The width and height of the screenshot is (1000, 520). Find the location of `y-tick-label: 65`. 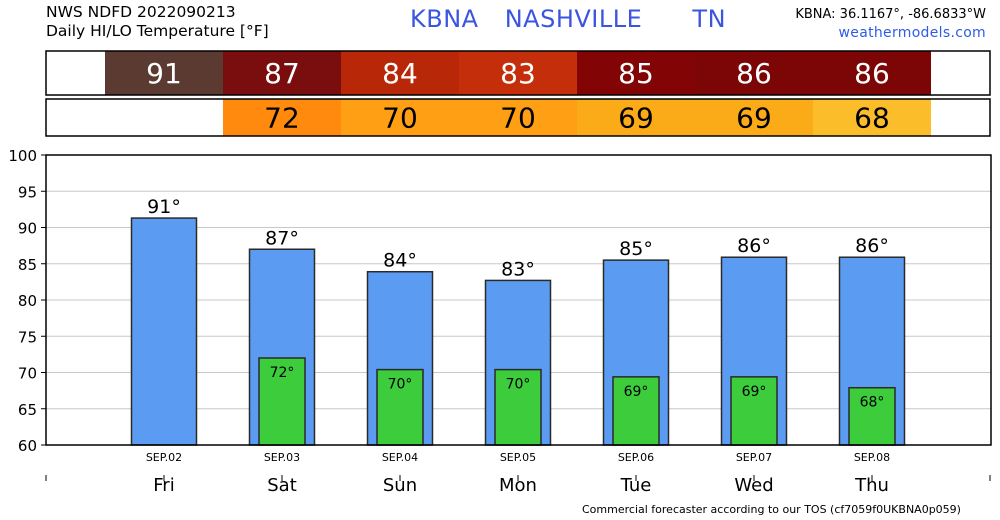

y-tick-label: 65 is located at coordinates (27, 410).